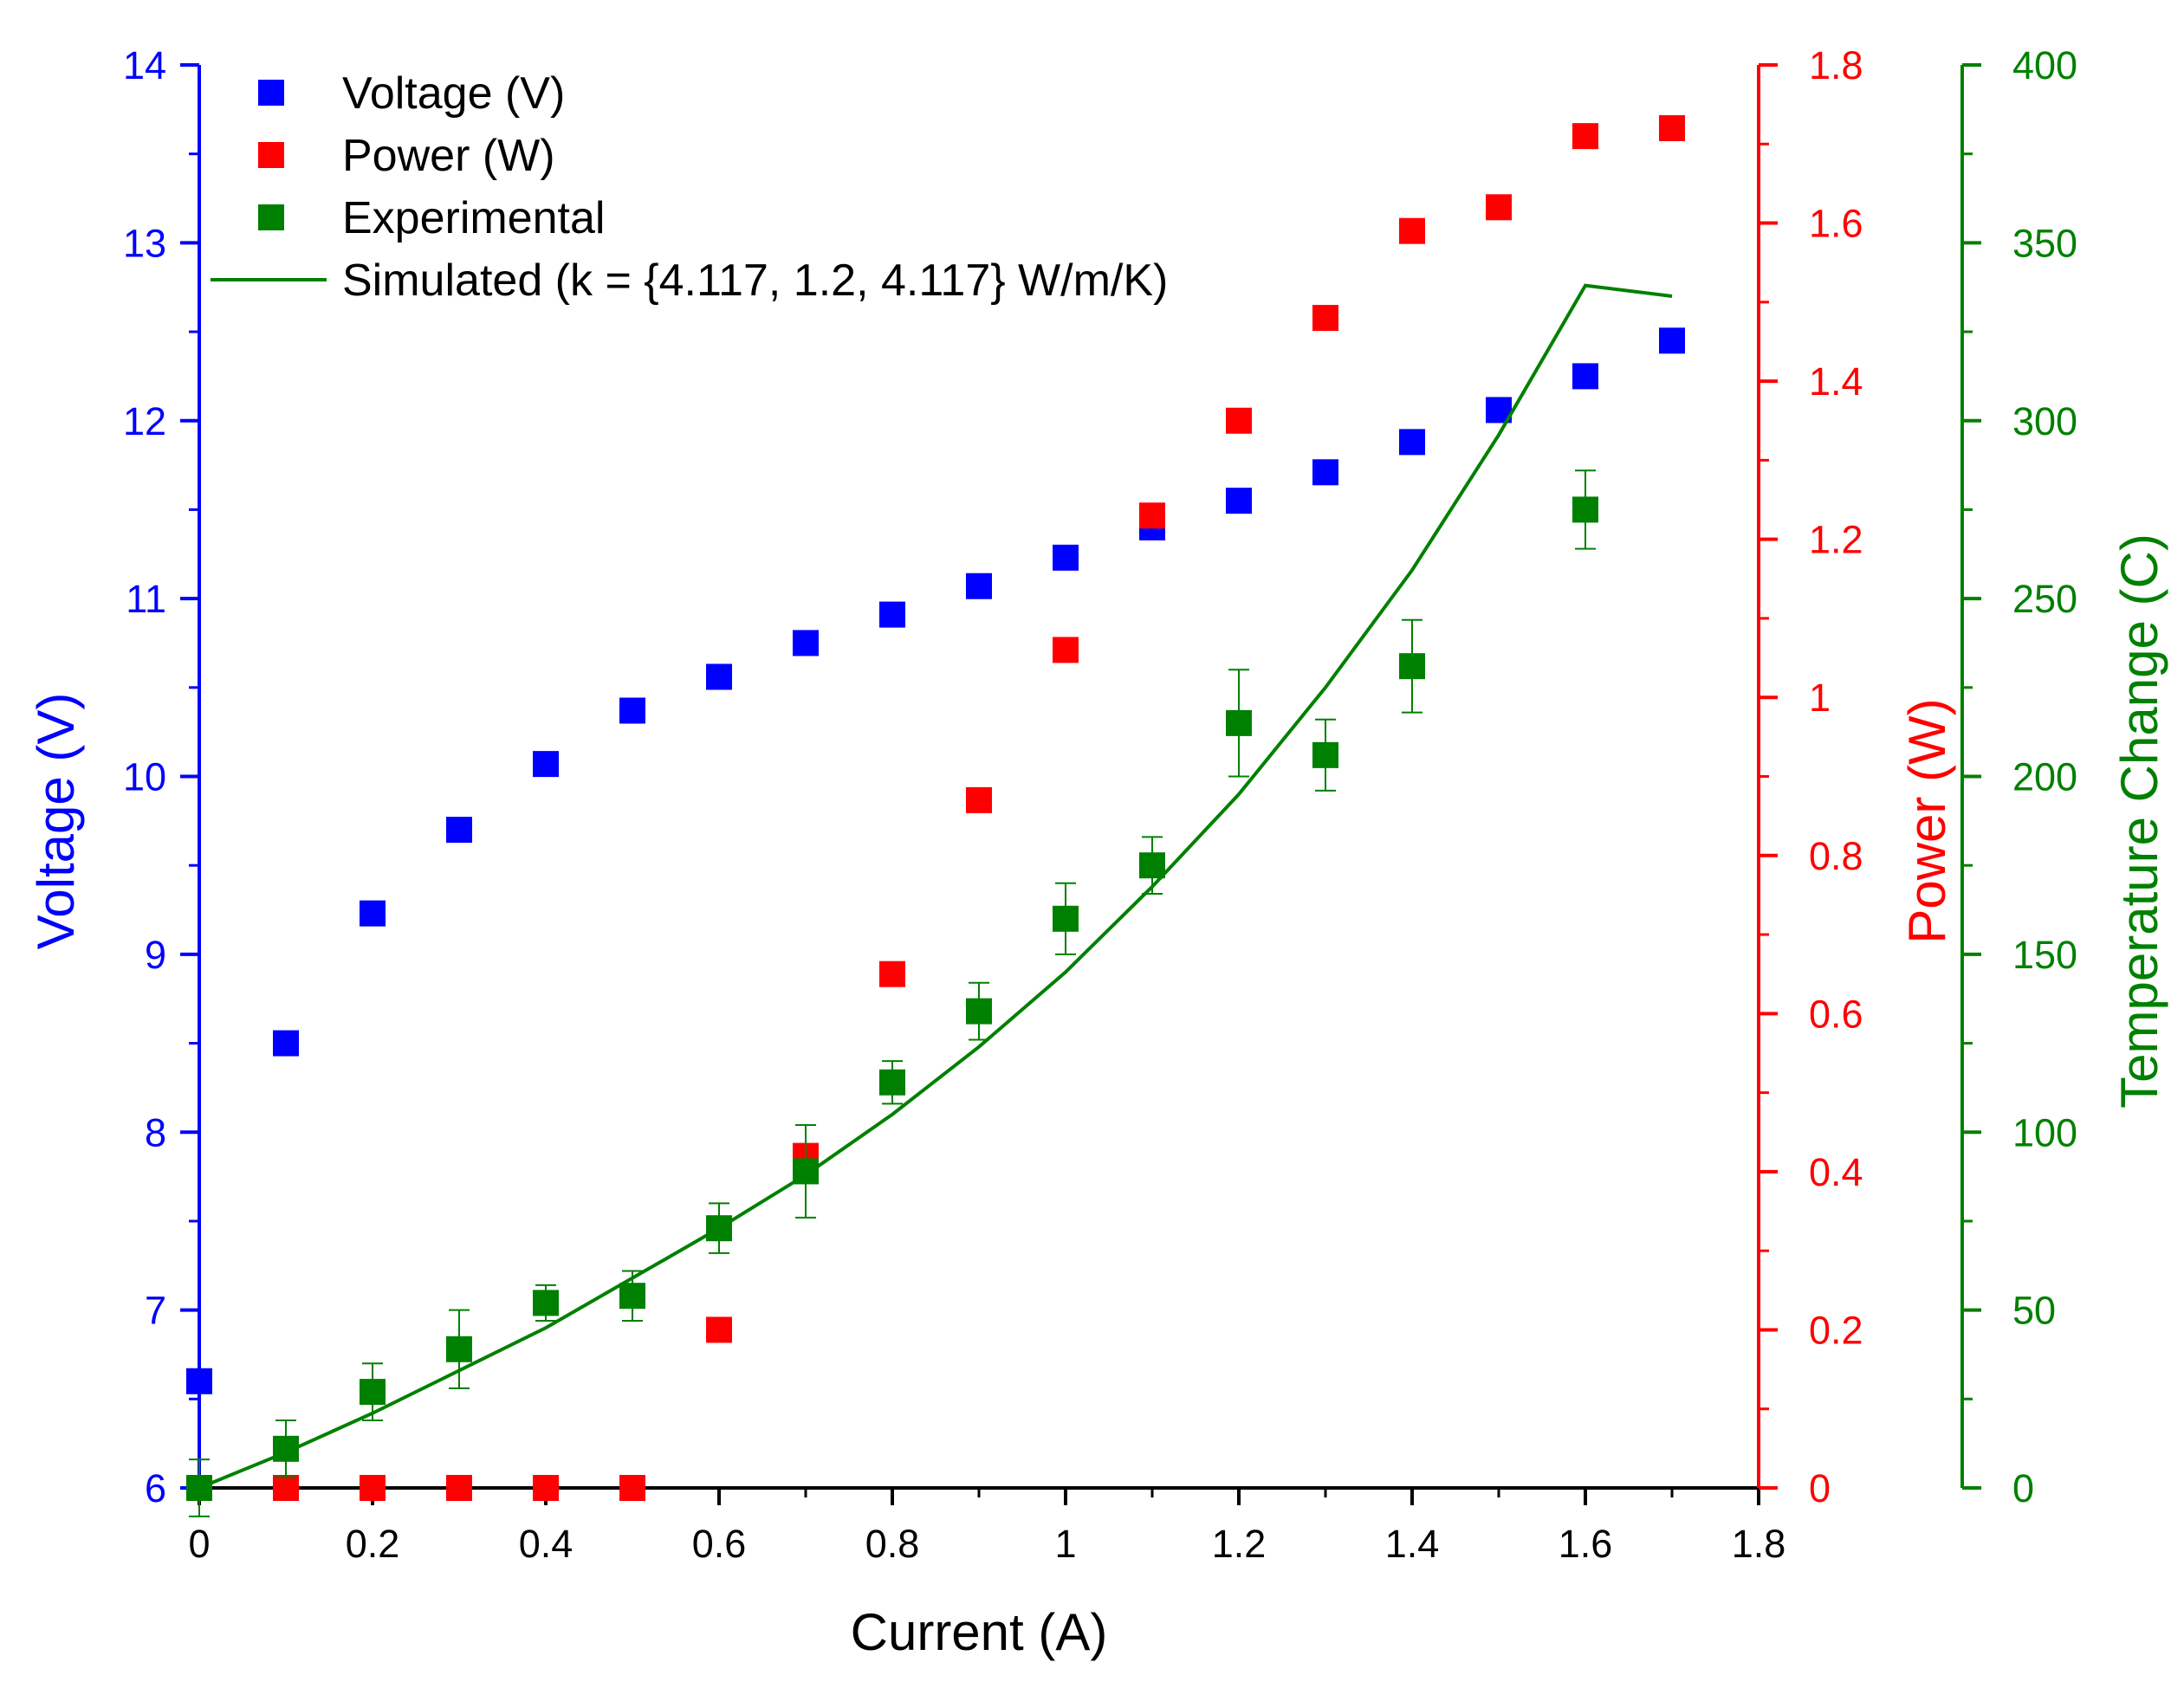 This screenshot has width=2184, height=1688. What do you see at coordinates (453, 93) in the screenshot?
I see `legend-label-voltage: Voltage (V)` at bounding box center [453, 93].